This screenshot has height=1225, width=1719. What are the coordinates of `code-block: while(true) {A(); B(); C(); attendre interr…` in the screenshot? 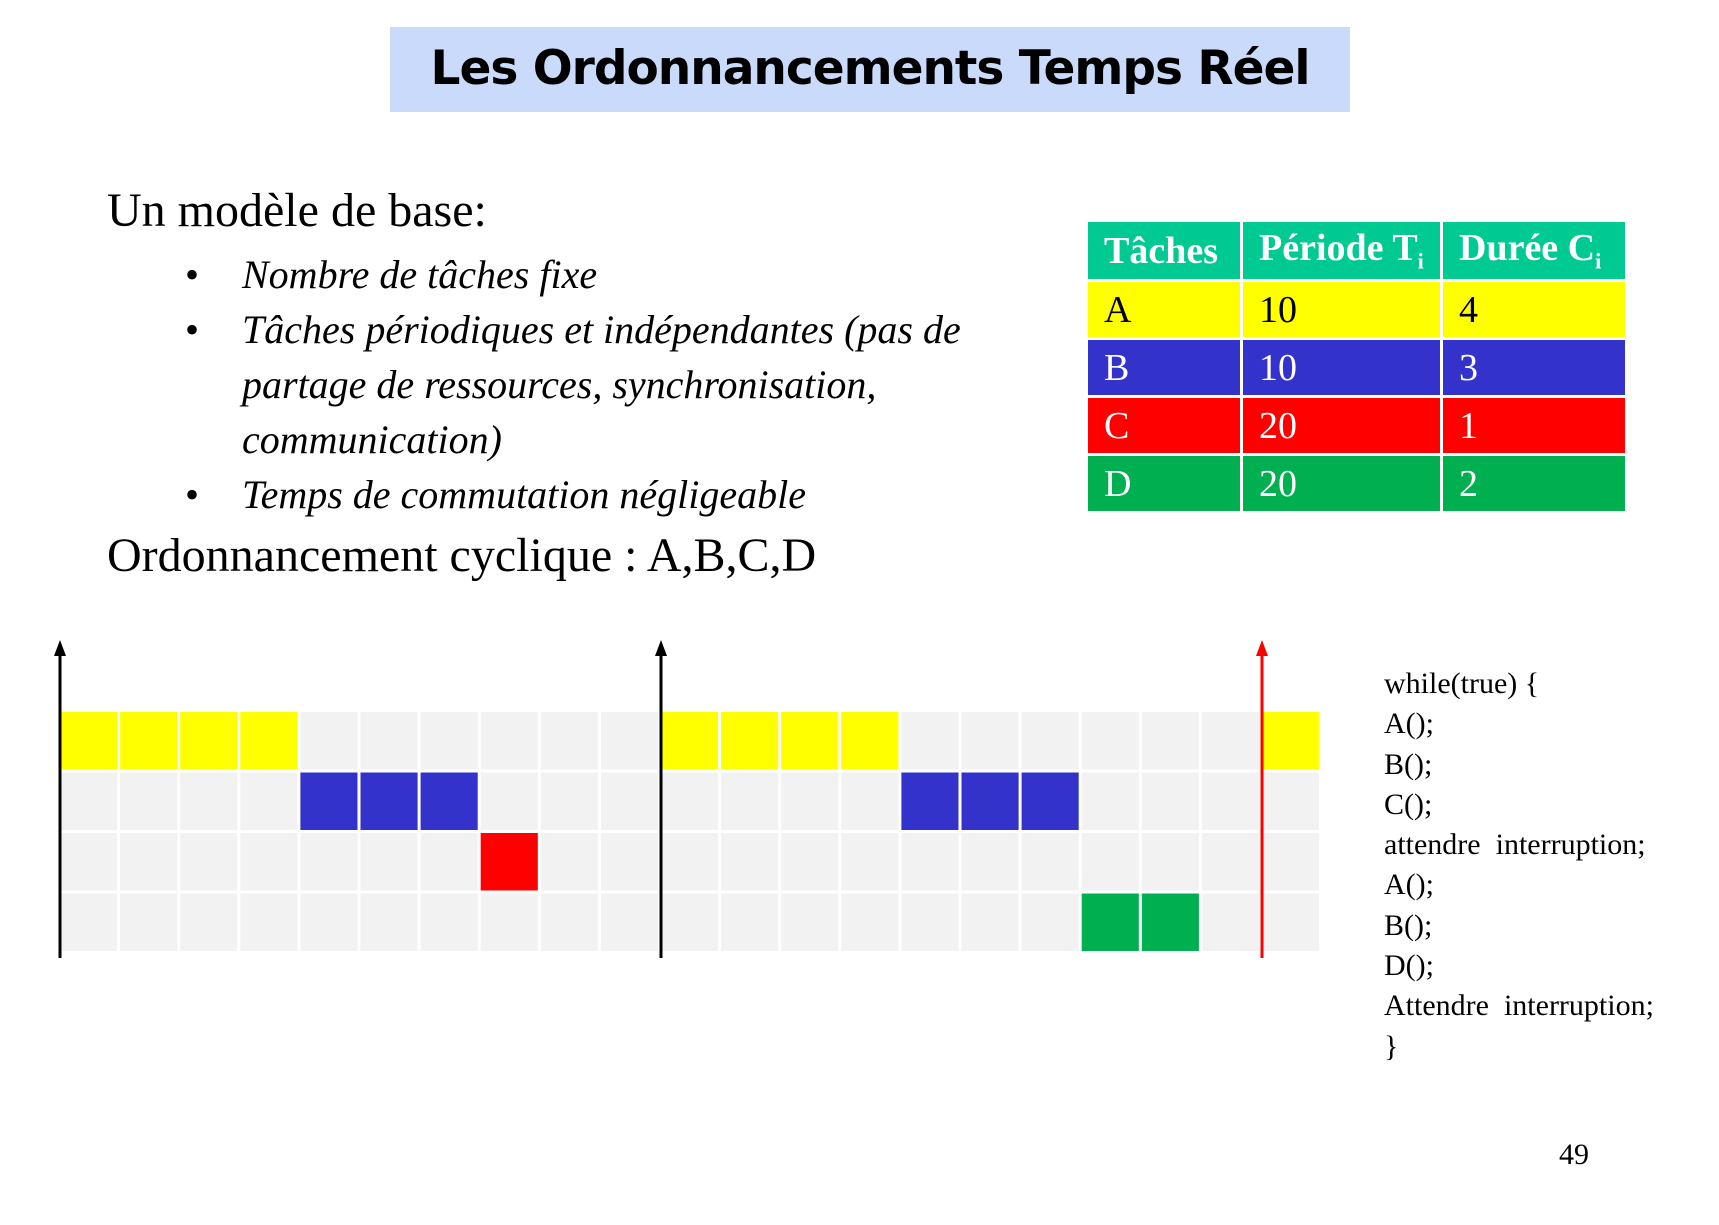 It's located at (1519, 865).